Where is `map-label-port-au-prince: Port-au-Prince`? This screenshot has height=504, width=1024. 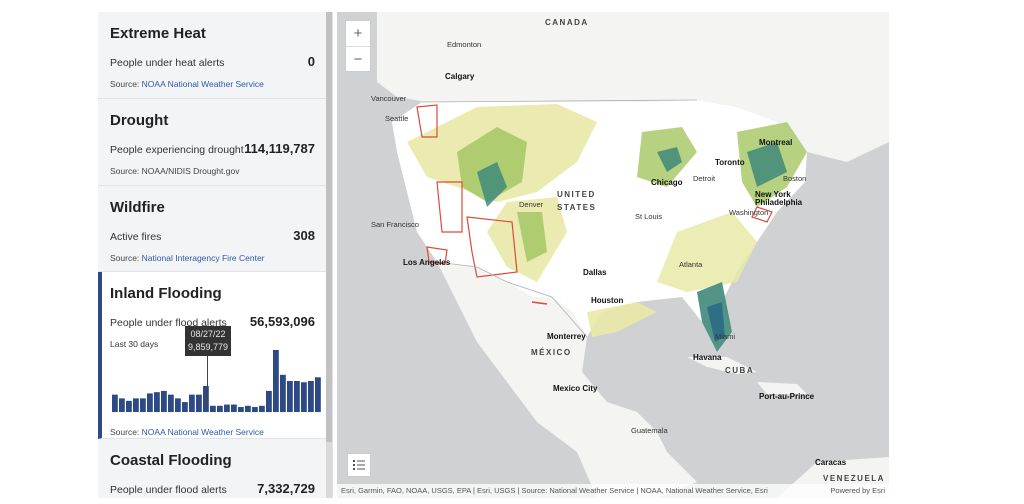
map-label-port-au-prince: Port-au-Prince is located at coordinates (787, 396).